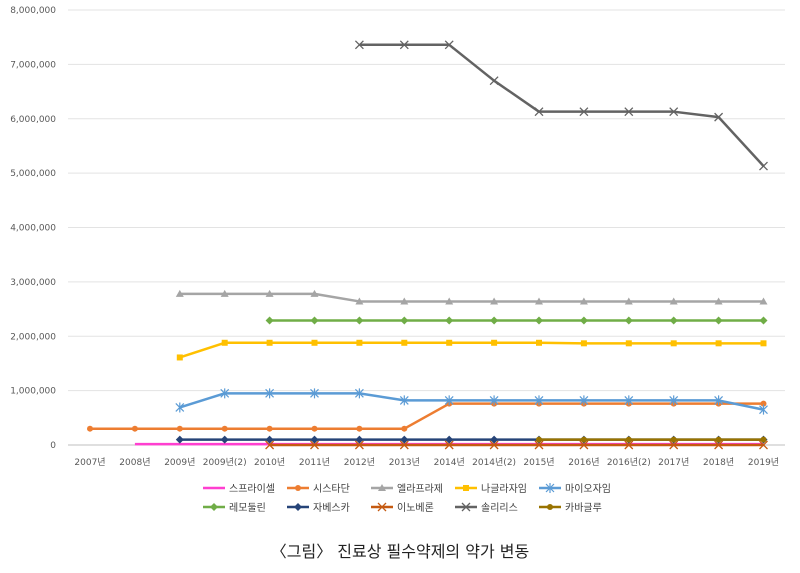  I want to click on y-tick-label: 7,000,000, so click(33, 65).